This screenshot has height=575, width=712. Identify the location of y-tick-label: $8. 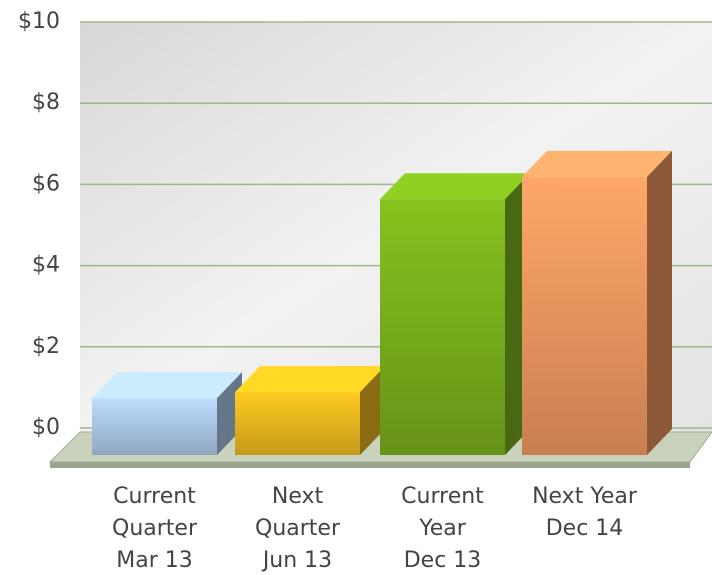
(46, 102).